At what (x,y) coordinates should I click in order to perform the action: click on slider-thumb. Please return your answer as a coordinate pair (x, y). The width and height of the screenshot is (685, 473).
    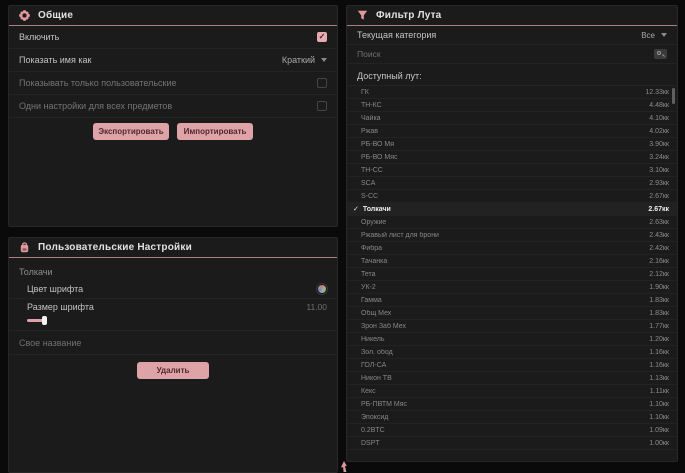
    Looking at the image, I should click on (44, 320).